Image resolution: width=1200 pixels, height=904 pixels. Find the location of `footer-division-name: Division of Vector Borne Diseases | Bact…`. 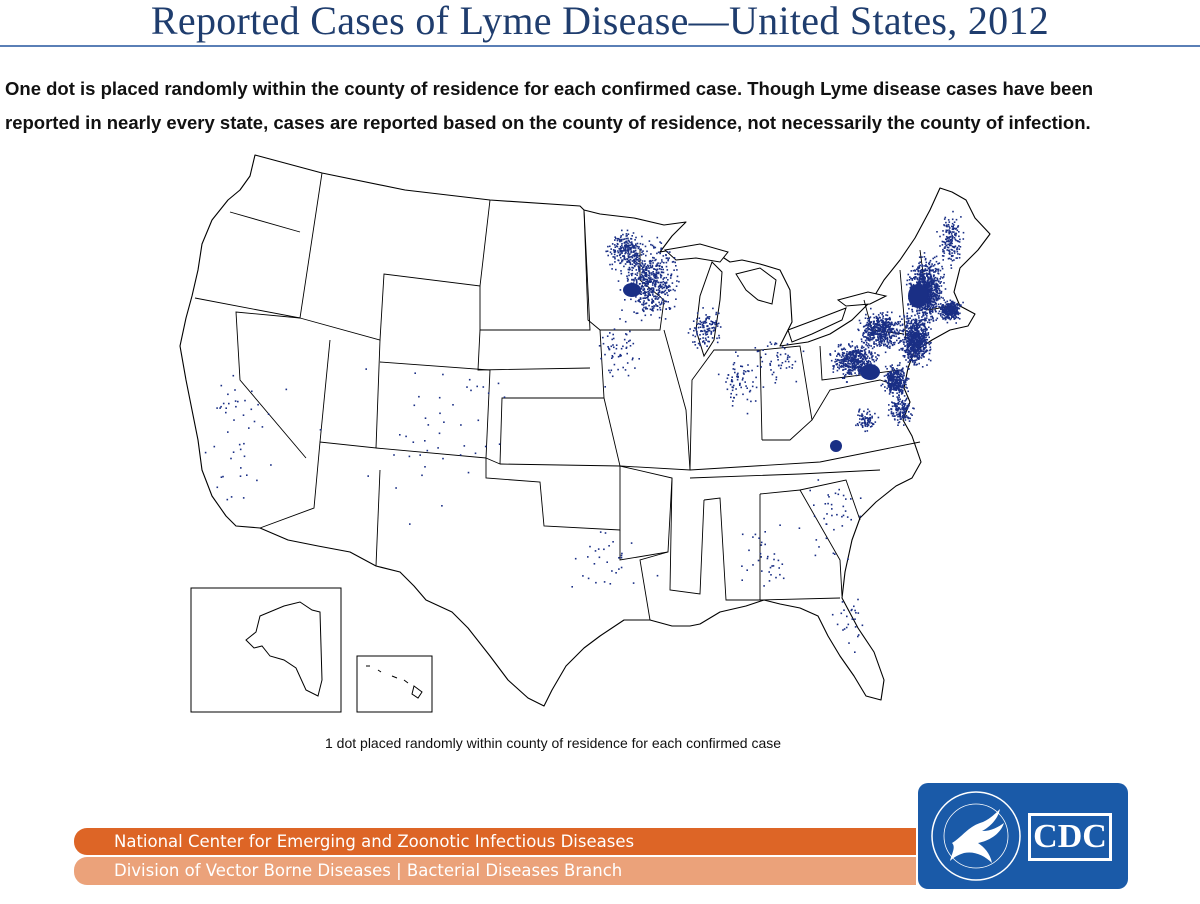

footer-division-name: Division of Vector Borne Diseases | Bact… is located at coordinates (368, 870).